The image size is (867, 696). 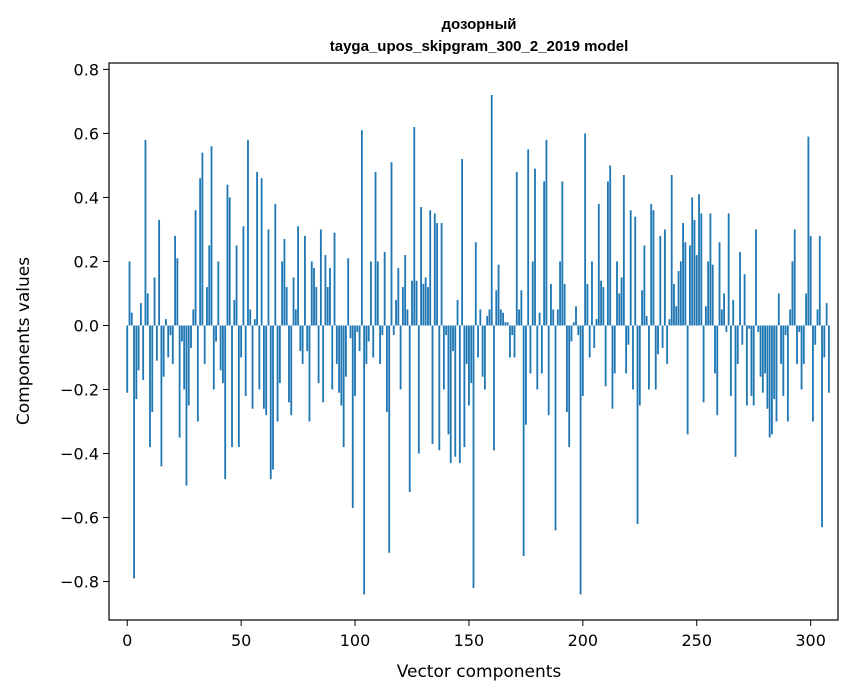 What do you see at coordinates (479, 46) in the screenshot?
I see `chart-subtitle: tayga_upos_skipgram_300_2_2019 model` at bounding box center [479, 46].